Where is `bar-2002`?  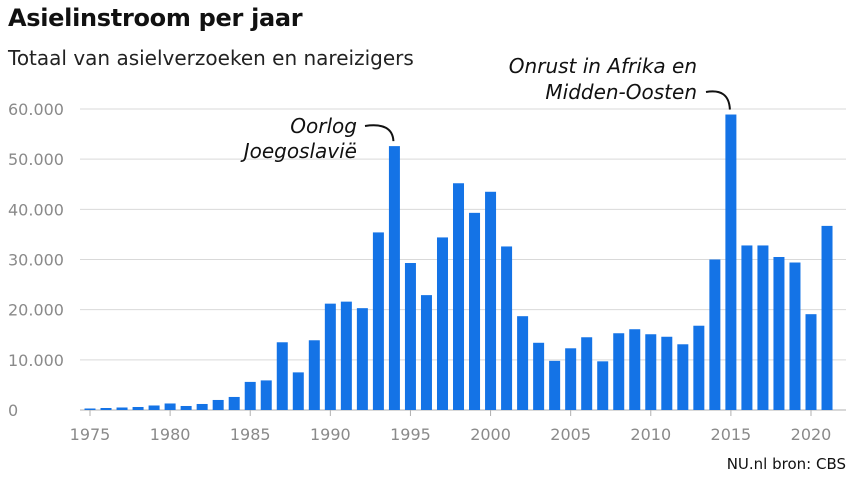
bar-2002 is located at coordinates (523, 363).